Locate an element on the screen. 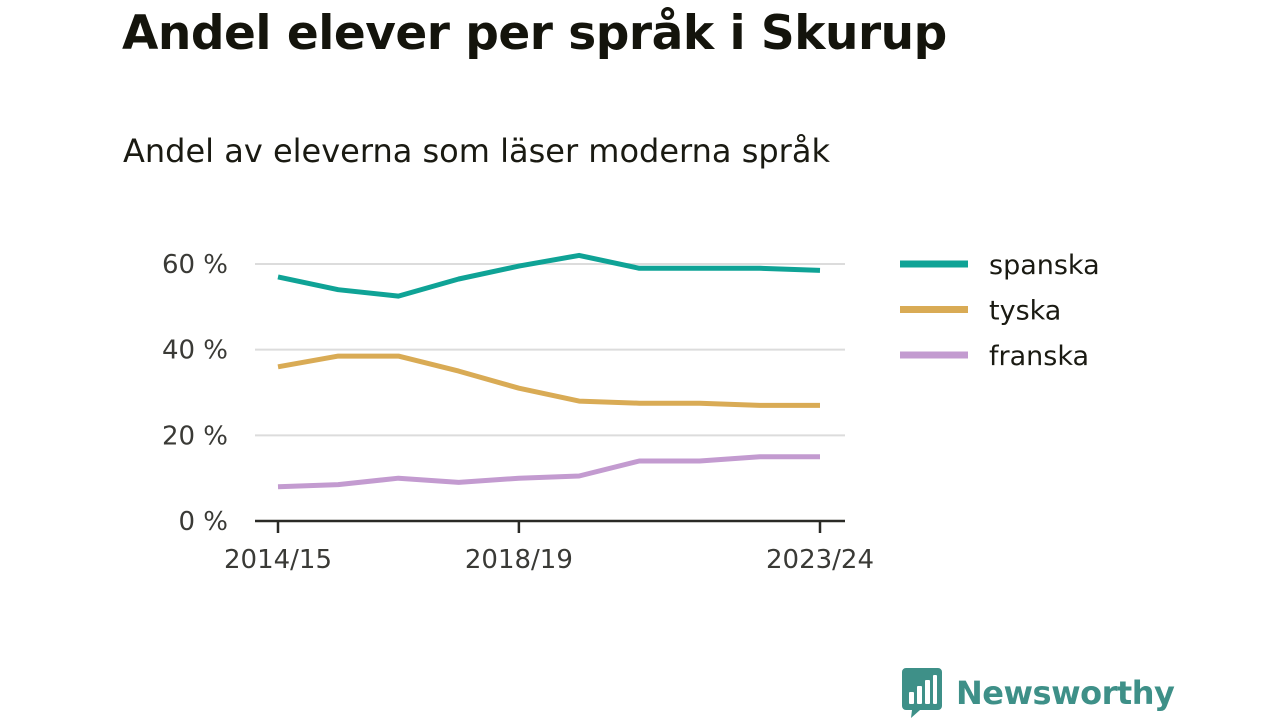 The height and width of the screenshot is (720, 1280). x-axis-ticks: 2014/15 2018/19 2023/24 is located at coordinates (549, 548).